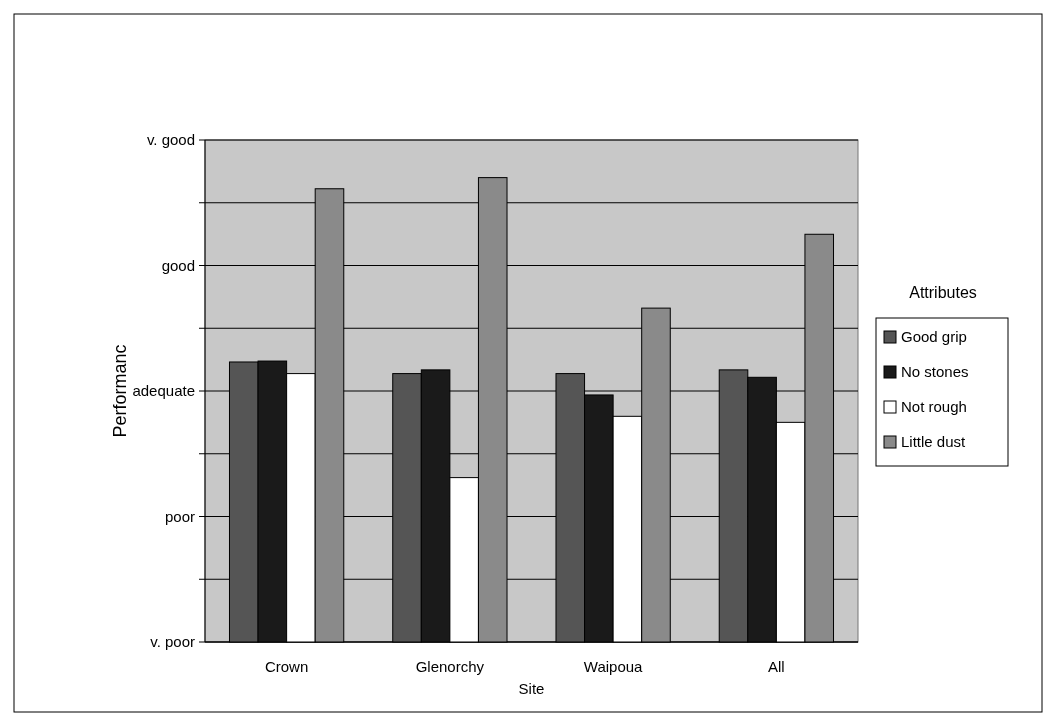 This screenshot has height=728, width=1062. What do you see at coordinates (172, 642) in the screenshot?
I see `text: v. poor` at bounding box center [172, 642].